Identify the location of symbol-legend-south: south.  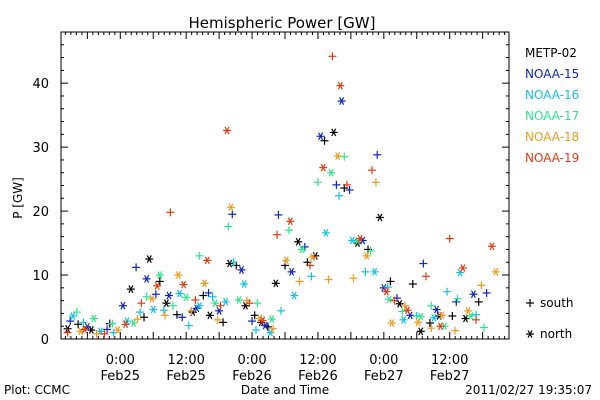
(550, 303).